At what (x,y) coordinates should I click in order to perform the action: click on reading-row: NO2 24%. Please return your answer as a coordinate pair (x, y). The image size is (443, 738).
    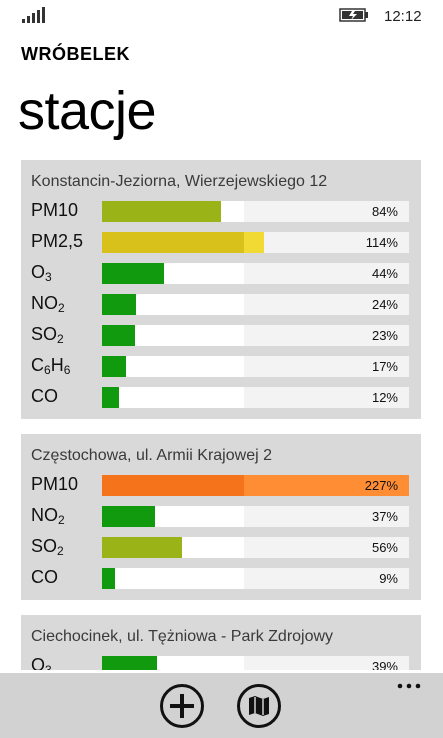
    Looking at the image, I should click on (221, 304).